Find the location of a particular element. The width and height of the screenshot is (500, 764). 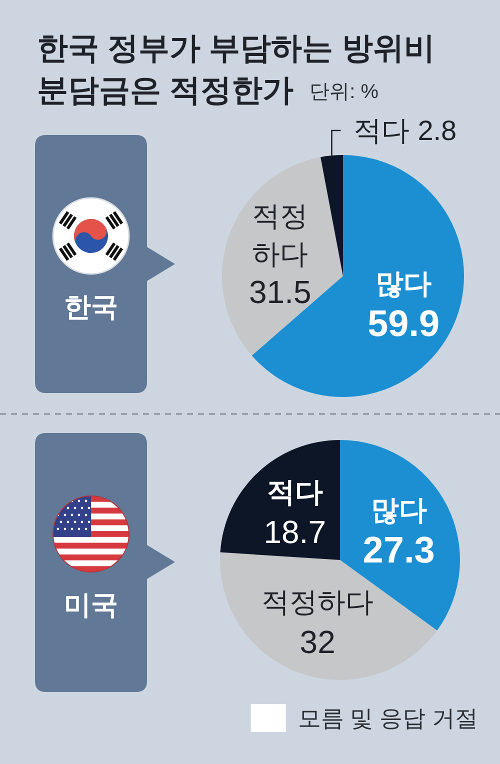

data-label: 18.7 is located at coordinates (295, 532).